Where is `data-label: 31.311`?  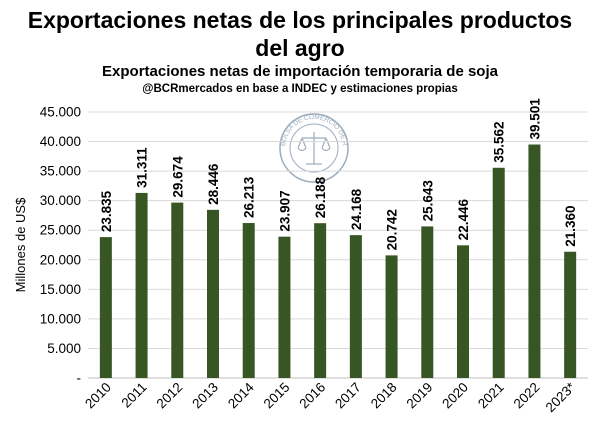
data-label: 31.311 is located at coordinates (142, 167).